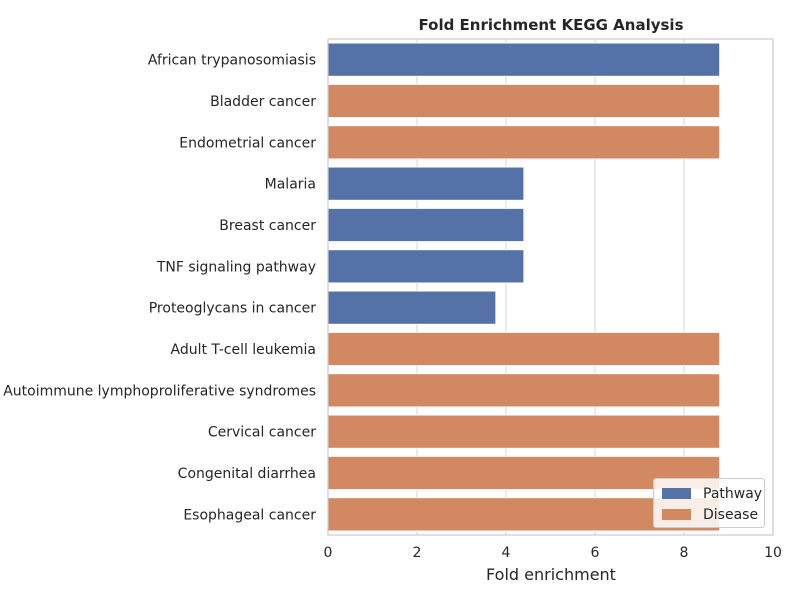  What do you see at coordinates (249, 515) in the screenshot?
I see `y-tick-label: Esophageal cancer` at bounding box center [249, 515].